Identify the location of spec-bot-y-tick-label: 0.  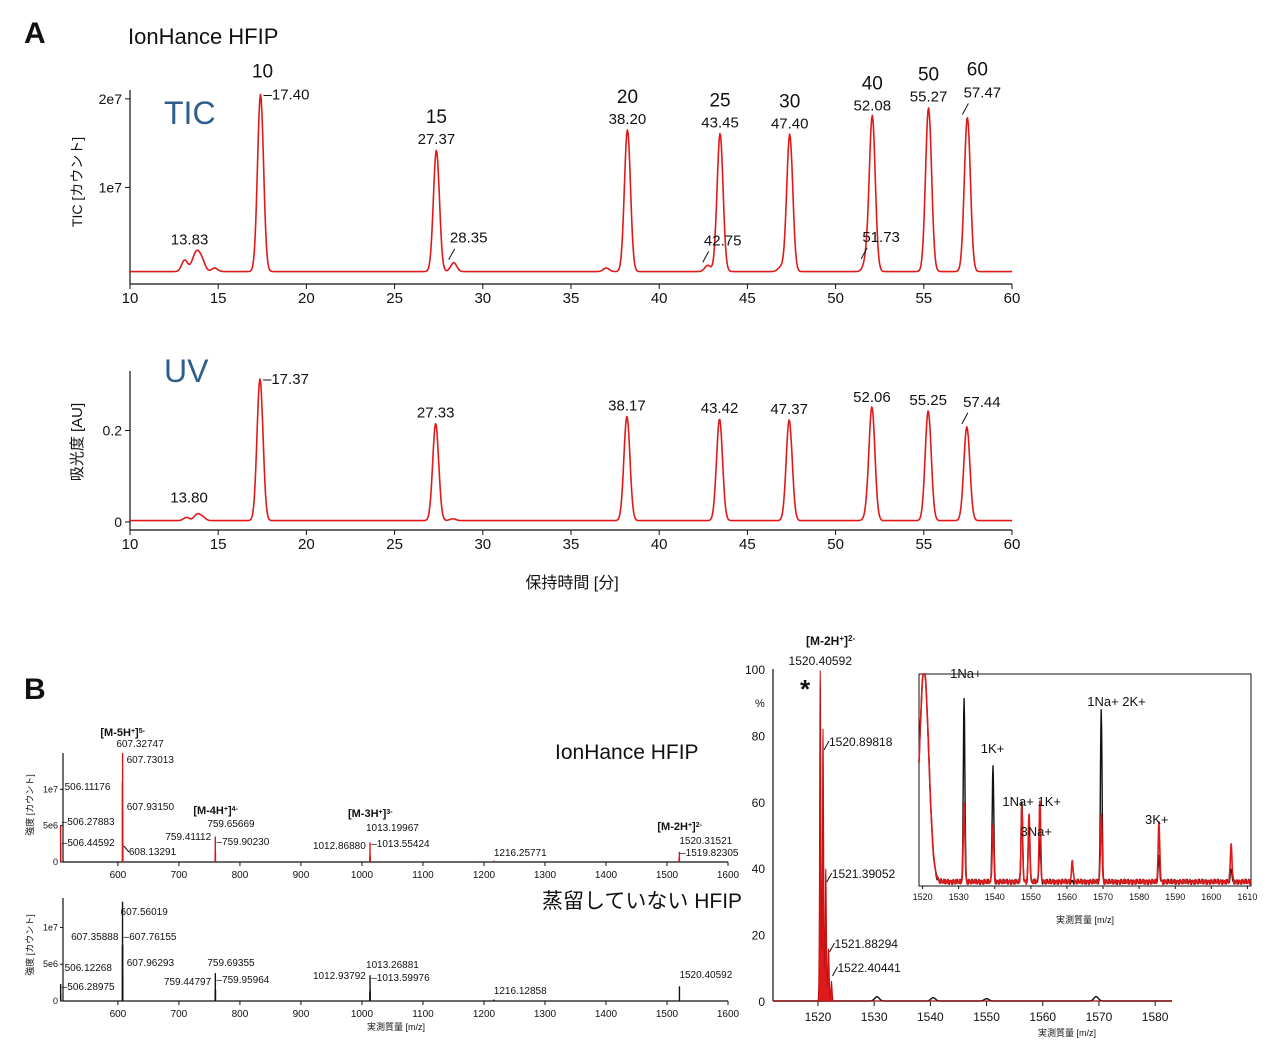
(55, 1001).